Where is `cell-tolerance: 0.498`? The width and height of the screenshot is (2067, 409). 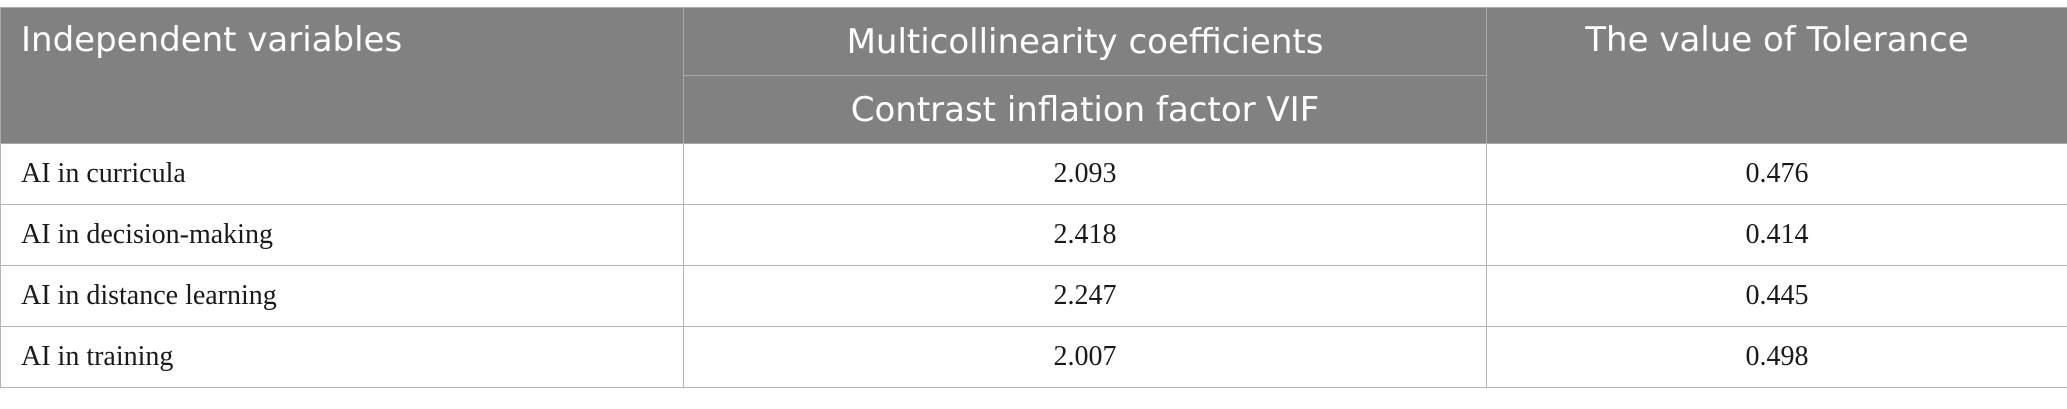
cell-tolerance: 0.498 is located at coordinates (1776, 357).